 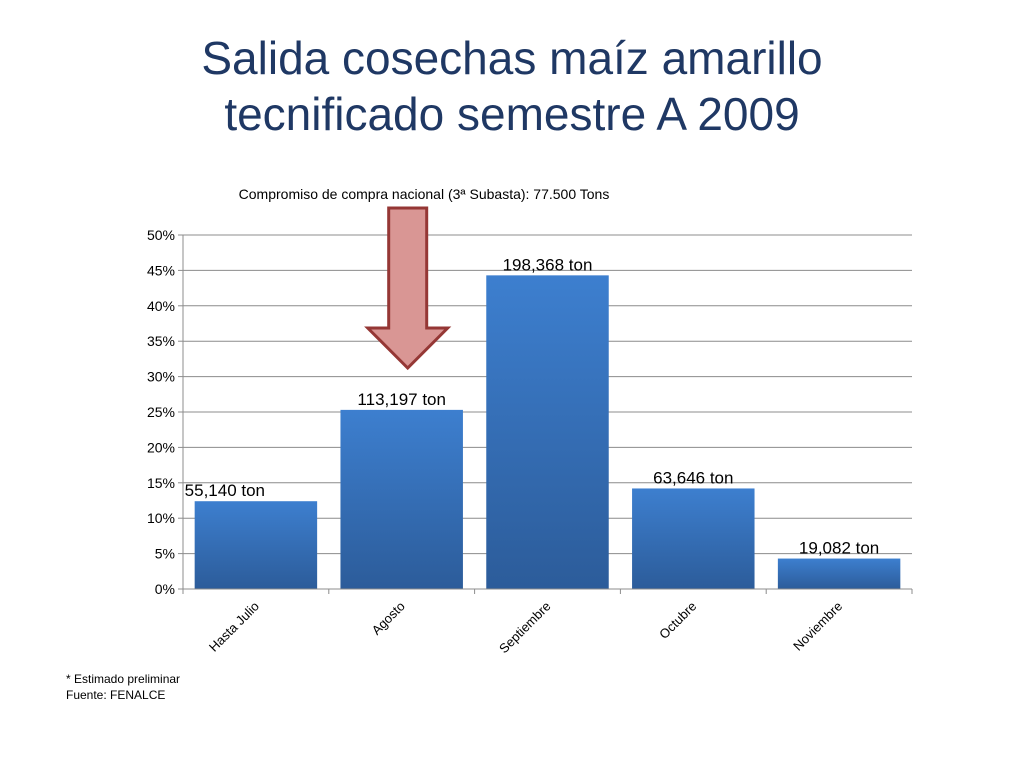 What do you see at coordinates (817, 626) in the screenshot?
I see `x-tick-label: Noviembre` at bounding box center [817, 626].